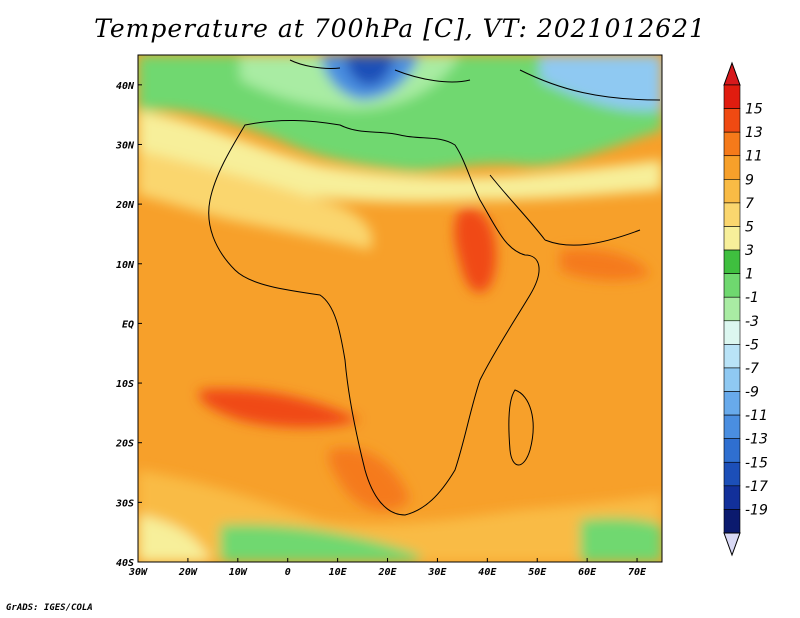 The width and height of the screenshot is (800, 618). What do you see at coordinates (125, 205) in the screenshot?
I see `y-tick-label: 20N` at bounding box center [125, 205].